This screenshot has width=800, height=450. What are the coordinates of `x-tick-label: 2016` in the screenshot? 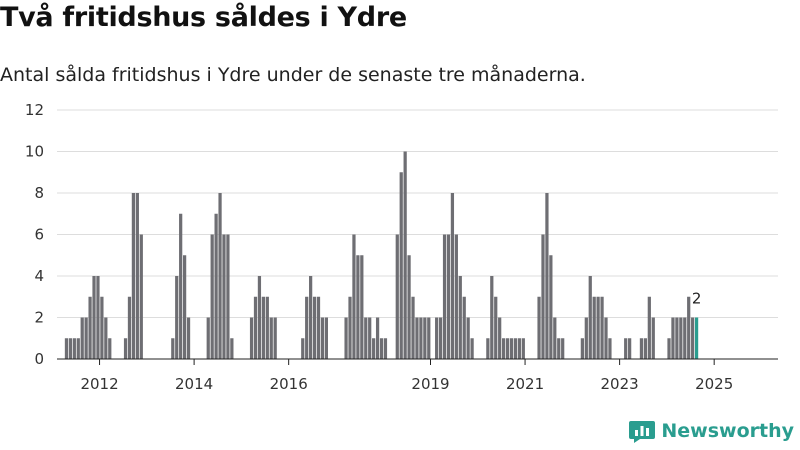 It's located at (289, 384).